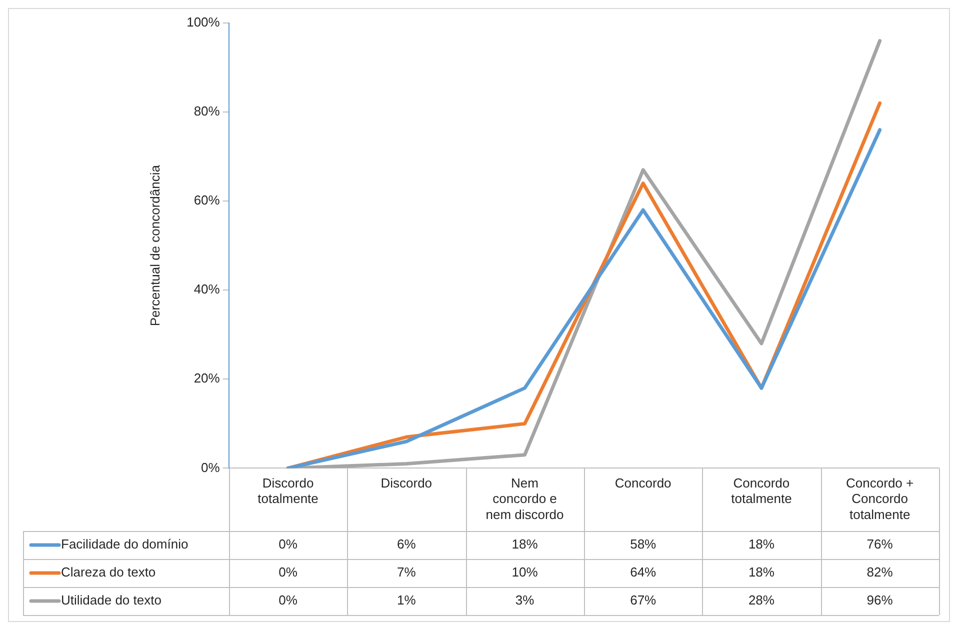  I want to click on y-axis-title: Percentual de concordância, so click(154, 245).